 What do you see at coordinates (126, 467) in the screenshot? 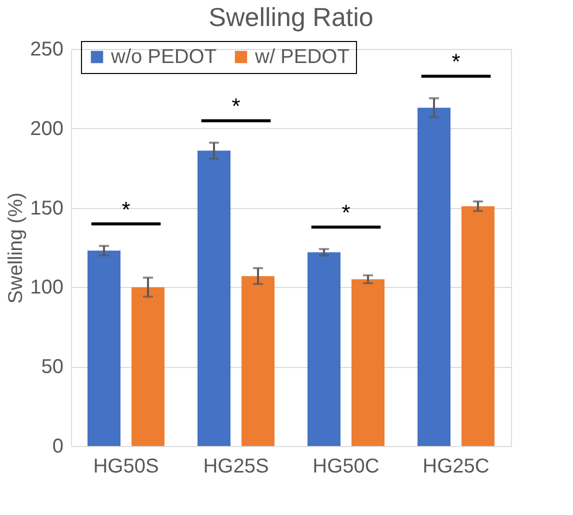
I see `x-tick-label: HG50S` at bounding box center [126, 467].